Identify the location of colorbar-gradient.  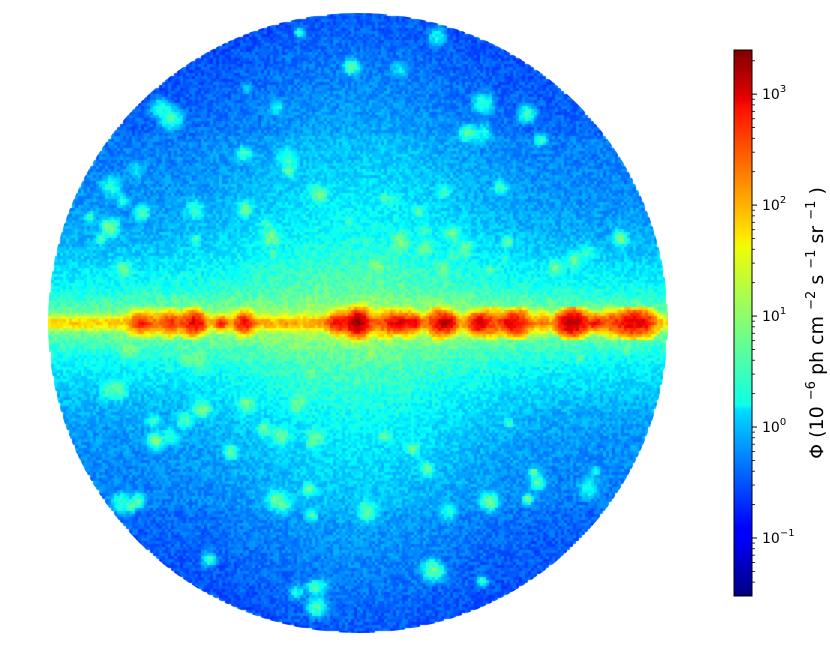
(743, 323).